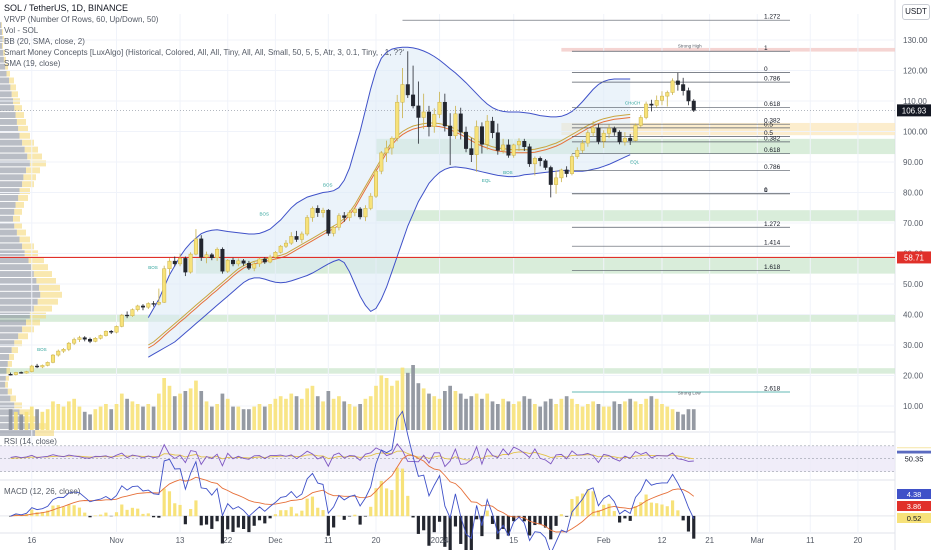 Image resolution: width=932 pixels, height=550 pixels. What do you see at coordinates (32, 63) in the screenshot?
I see `indicator-sma-label: SMA (19, close)` at bounding box center [32, 63].